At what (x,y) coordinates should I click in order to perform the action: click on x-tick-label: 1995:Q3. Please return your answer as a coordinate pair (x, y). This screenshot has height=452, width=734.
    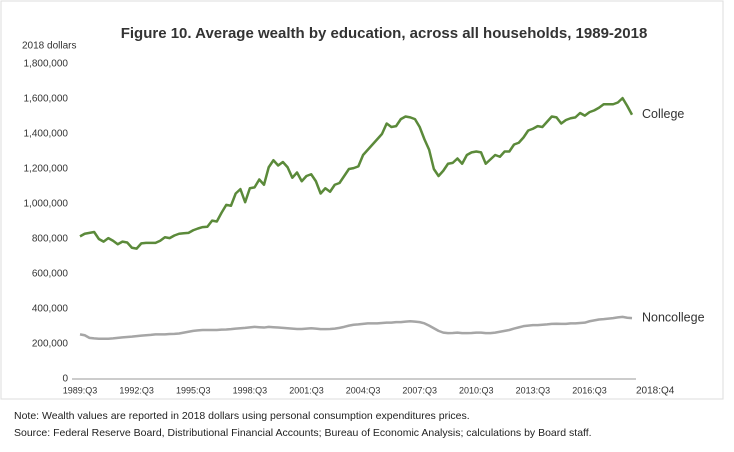
    Looking at the image, I should click on (193, 390).